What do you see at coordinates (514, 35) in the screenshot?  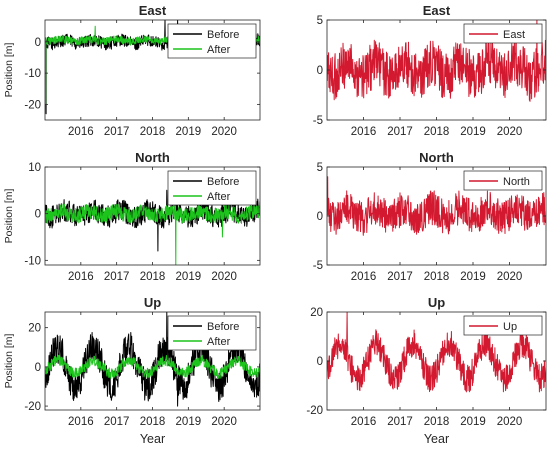 I see `legend-label: East` at bounding box center [514, 35].